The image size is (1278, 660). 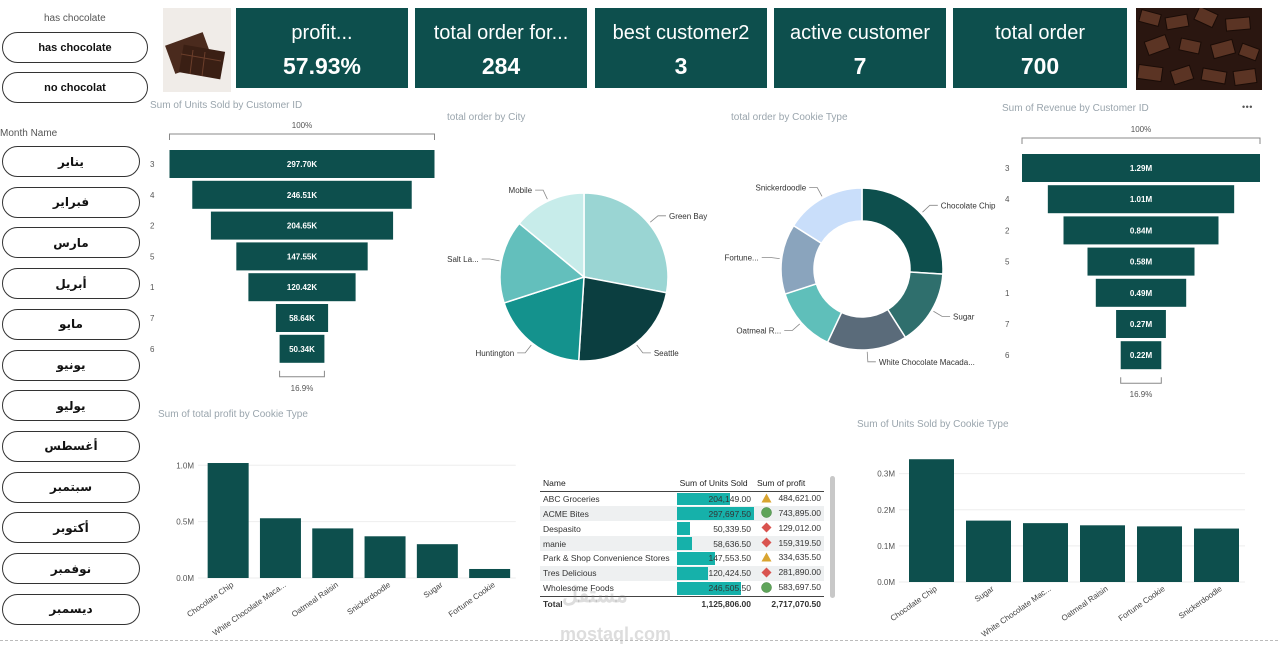 What do you see at coordinates (71, 324) in the screenshot?
I see `month-option-5: مايو` at bounding box center [71, 324].